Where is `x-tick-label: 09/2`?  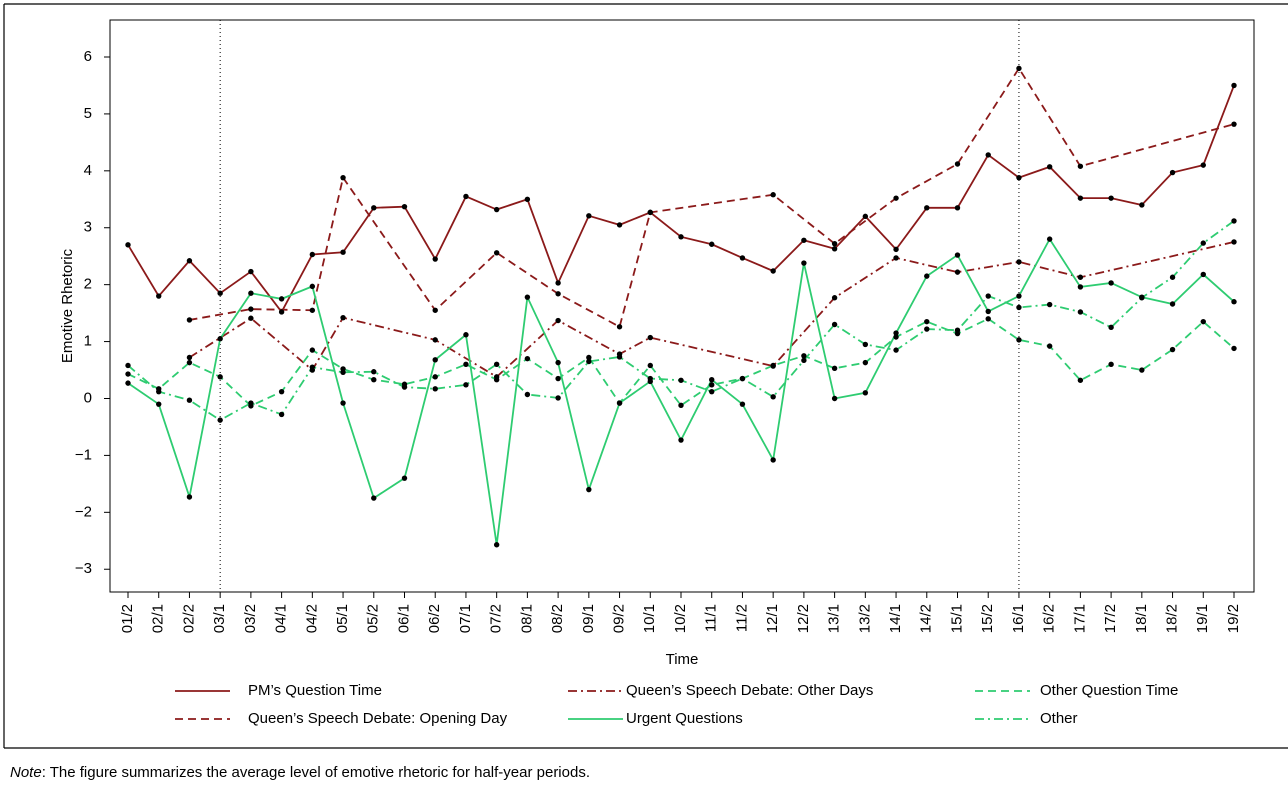
x-tick-label: 09/2 is located at coordinates (619, 618).